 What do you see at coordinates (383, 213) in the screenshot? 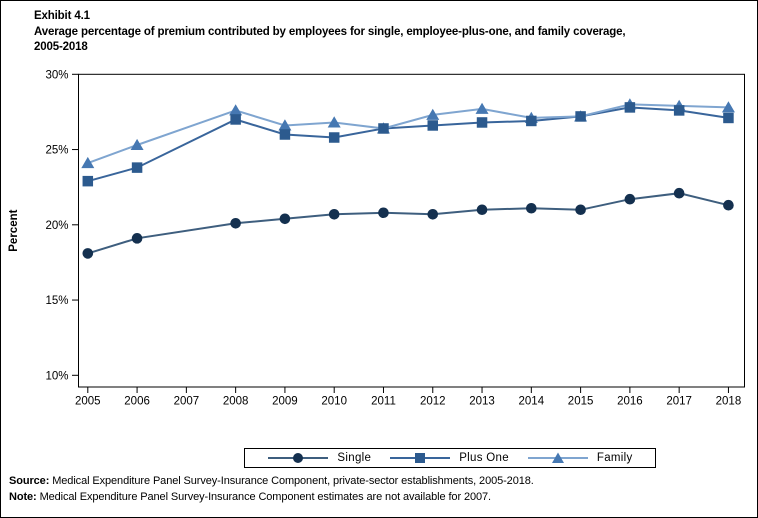
I see `single-marker-2011` at bounding box center [383, 213].